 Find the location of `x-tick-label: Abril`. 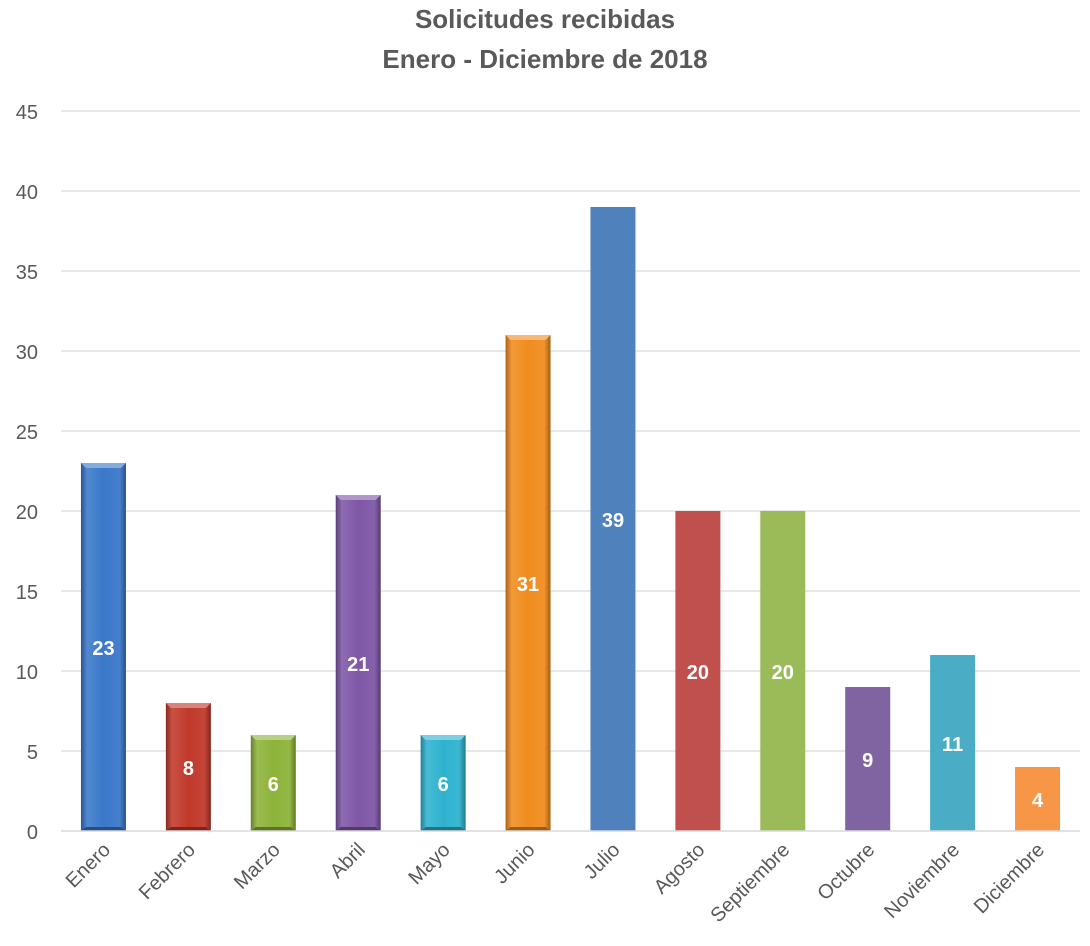

x-tick-label: Abril is located at coordinates (348, 861).